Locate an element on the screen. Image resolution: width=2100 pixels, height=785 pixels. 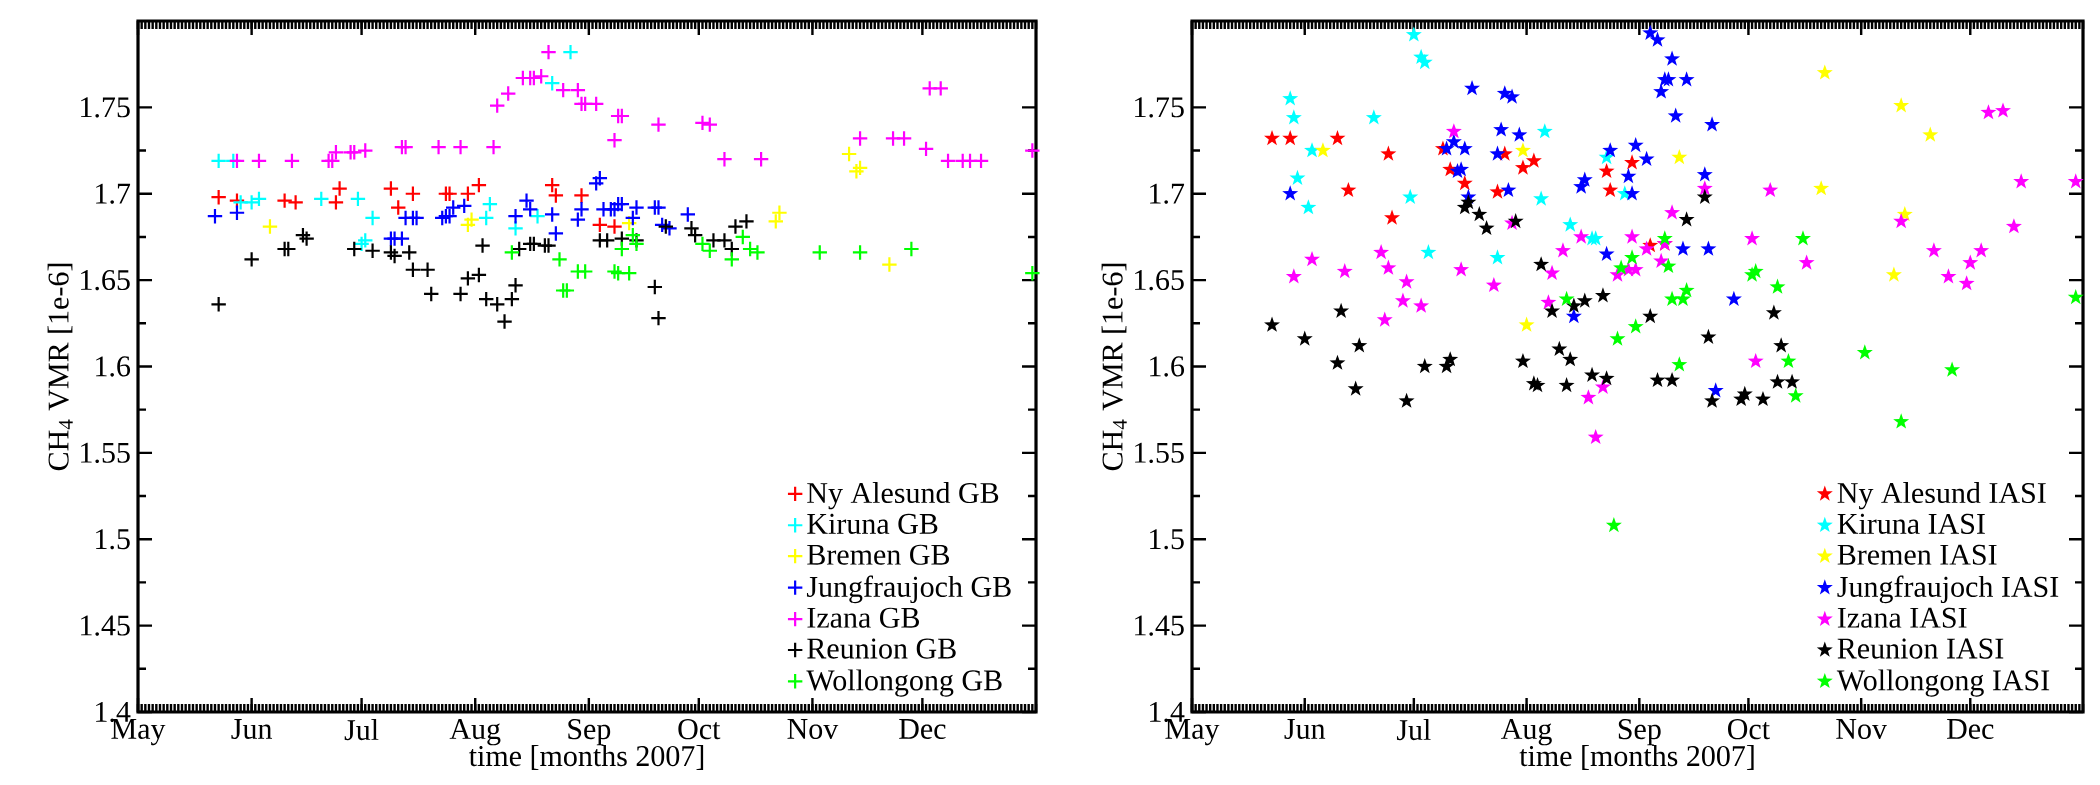
legend-label: Izana GB is located at coordinates (863, 617).